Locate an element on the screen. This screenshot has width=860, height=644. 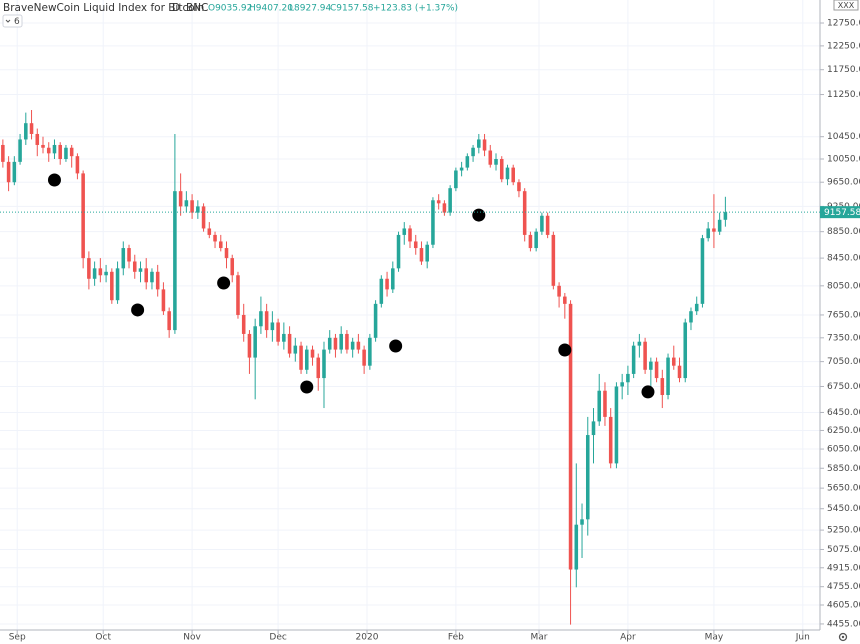
x-tick-label: 2020 is located at coordinates (367, 638).